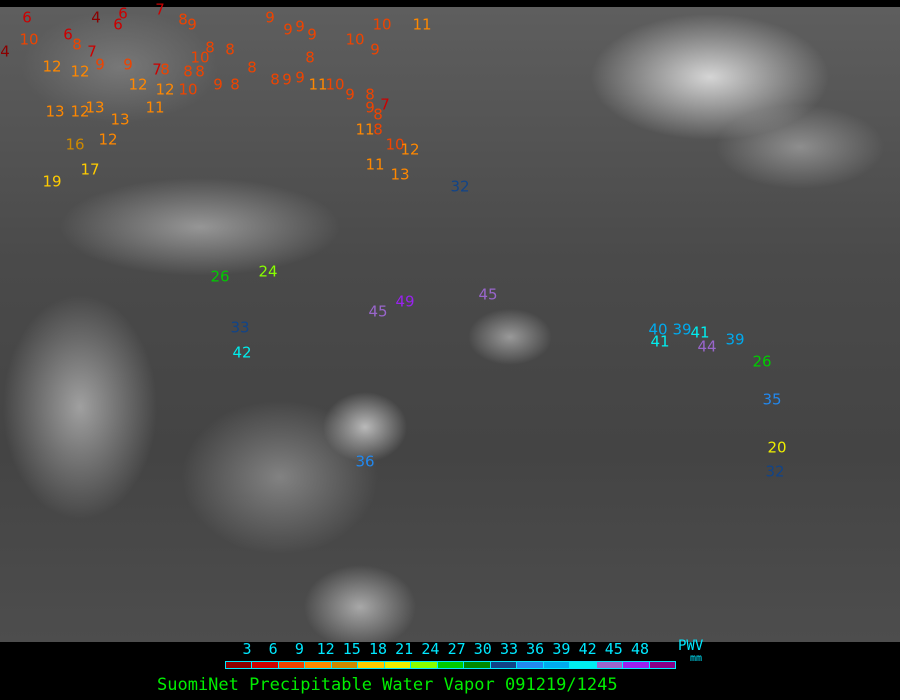 The image size is (900, 700). Describe the element at coordinates (242, 352) in the screenshot. I see `station-value: 42` at that location.